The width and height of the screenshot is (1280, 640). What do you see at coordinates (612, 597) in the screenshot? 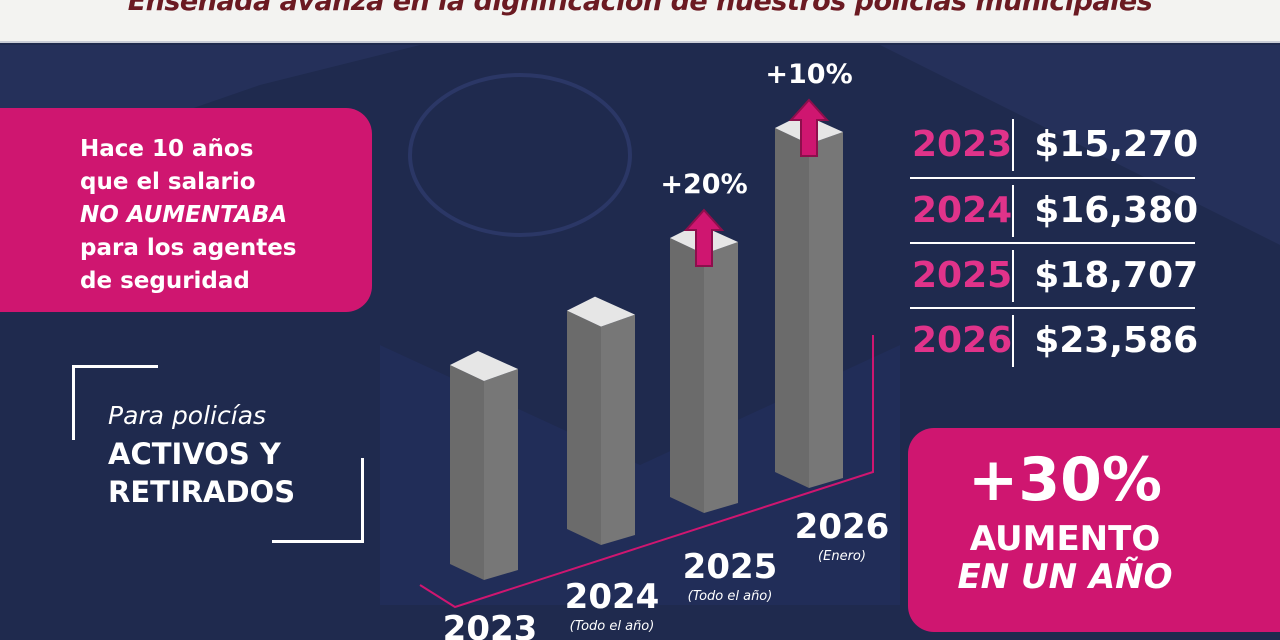
I see `bar-year-label: 2024` at bounding box center [612, 597].